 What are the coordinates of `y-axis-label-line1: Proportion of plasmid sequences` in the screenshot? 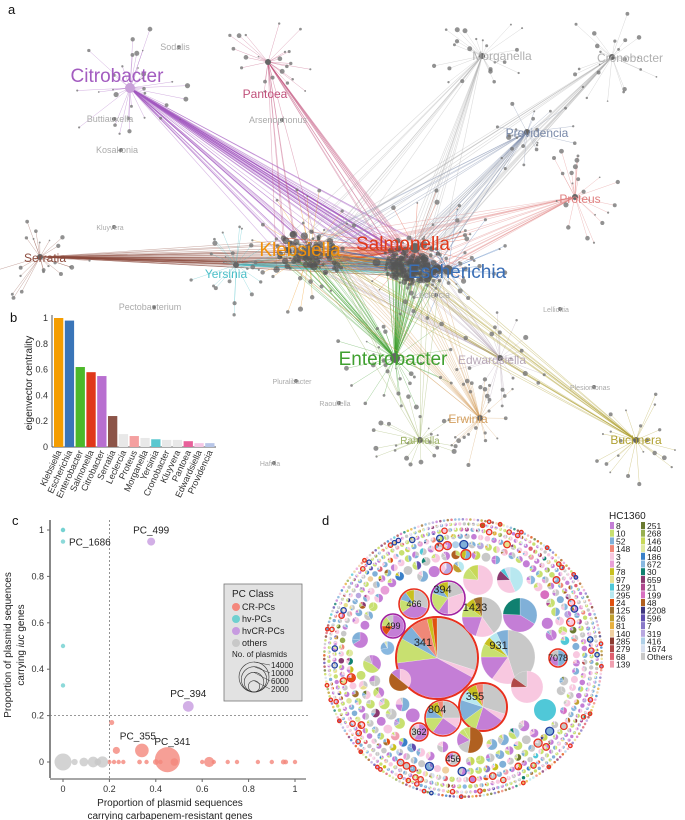 It's located at (8, 645).